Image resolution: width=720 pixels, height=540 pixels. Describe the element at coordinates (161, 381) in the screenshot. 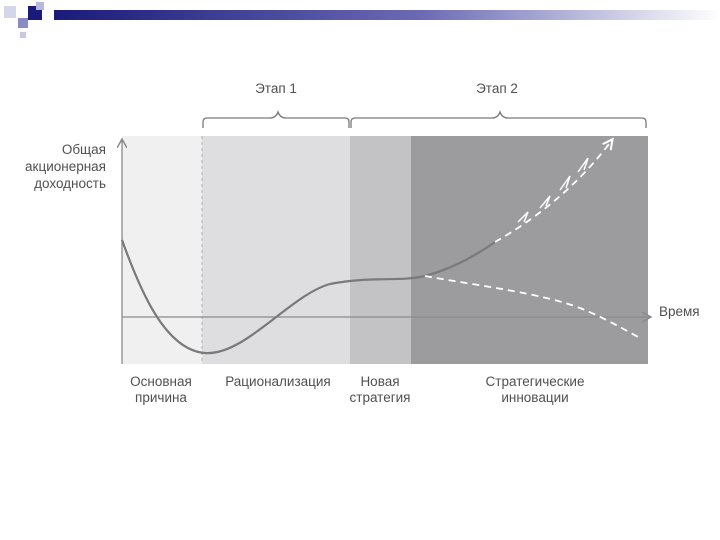

I see `phase-label-line: Основная` at that location.